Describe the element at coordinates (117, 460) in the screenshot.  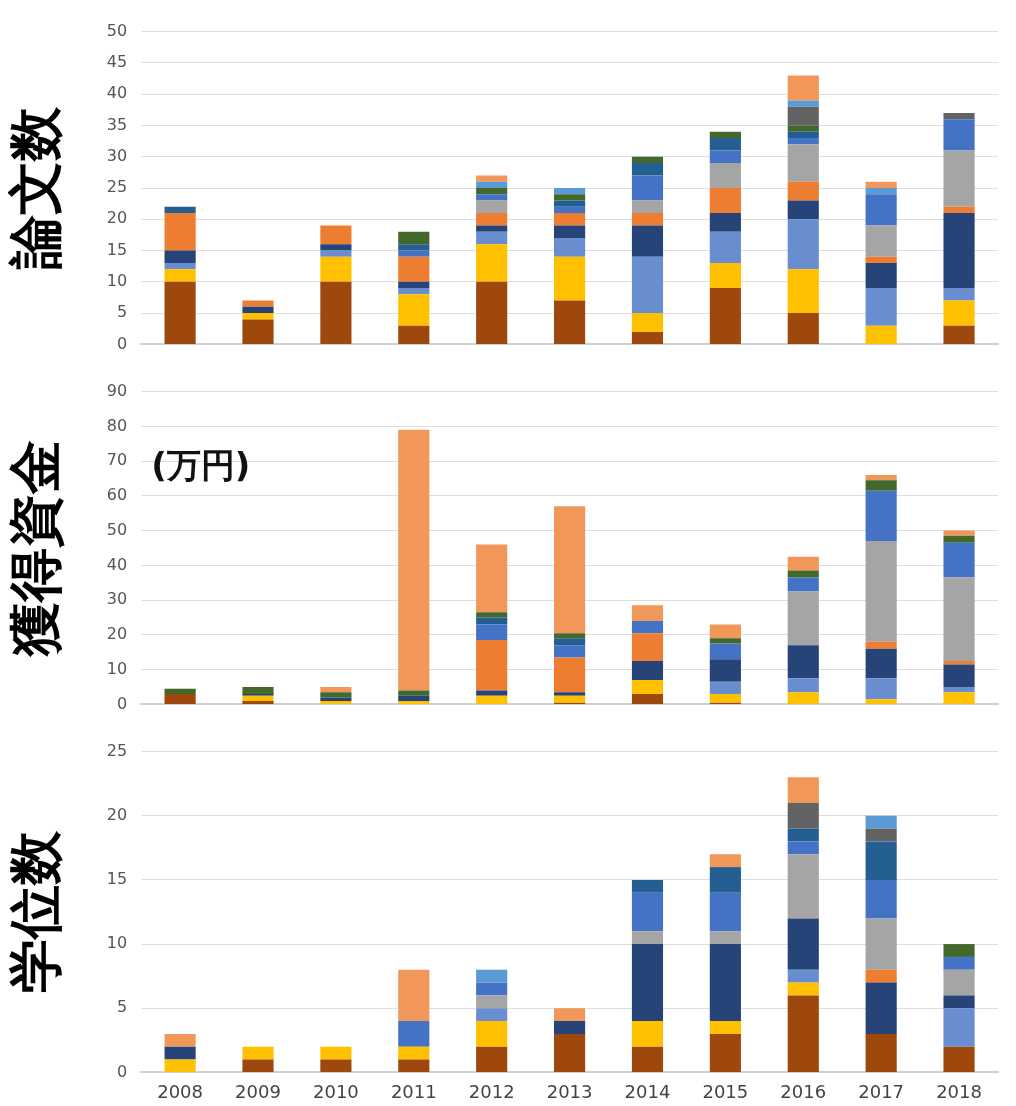
I see `y-tick-label: 70` at that location.